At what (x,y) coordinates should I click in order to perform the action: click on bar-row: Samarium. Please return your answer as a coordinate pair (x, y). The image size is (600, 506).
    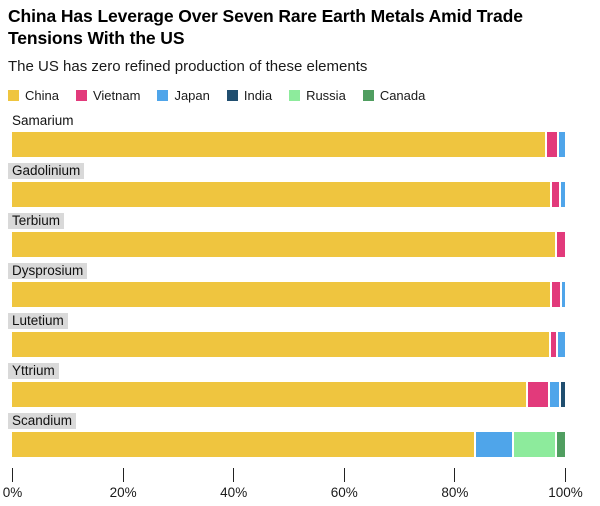
    Looking at the image, I should click on (302, 135).